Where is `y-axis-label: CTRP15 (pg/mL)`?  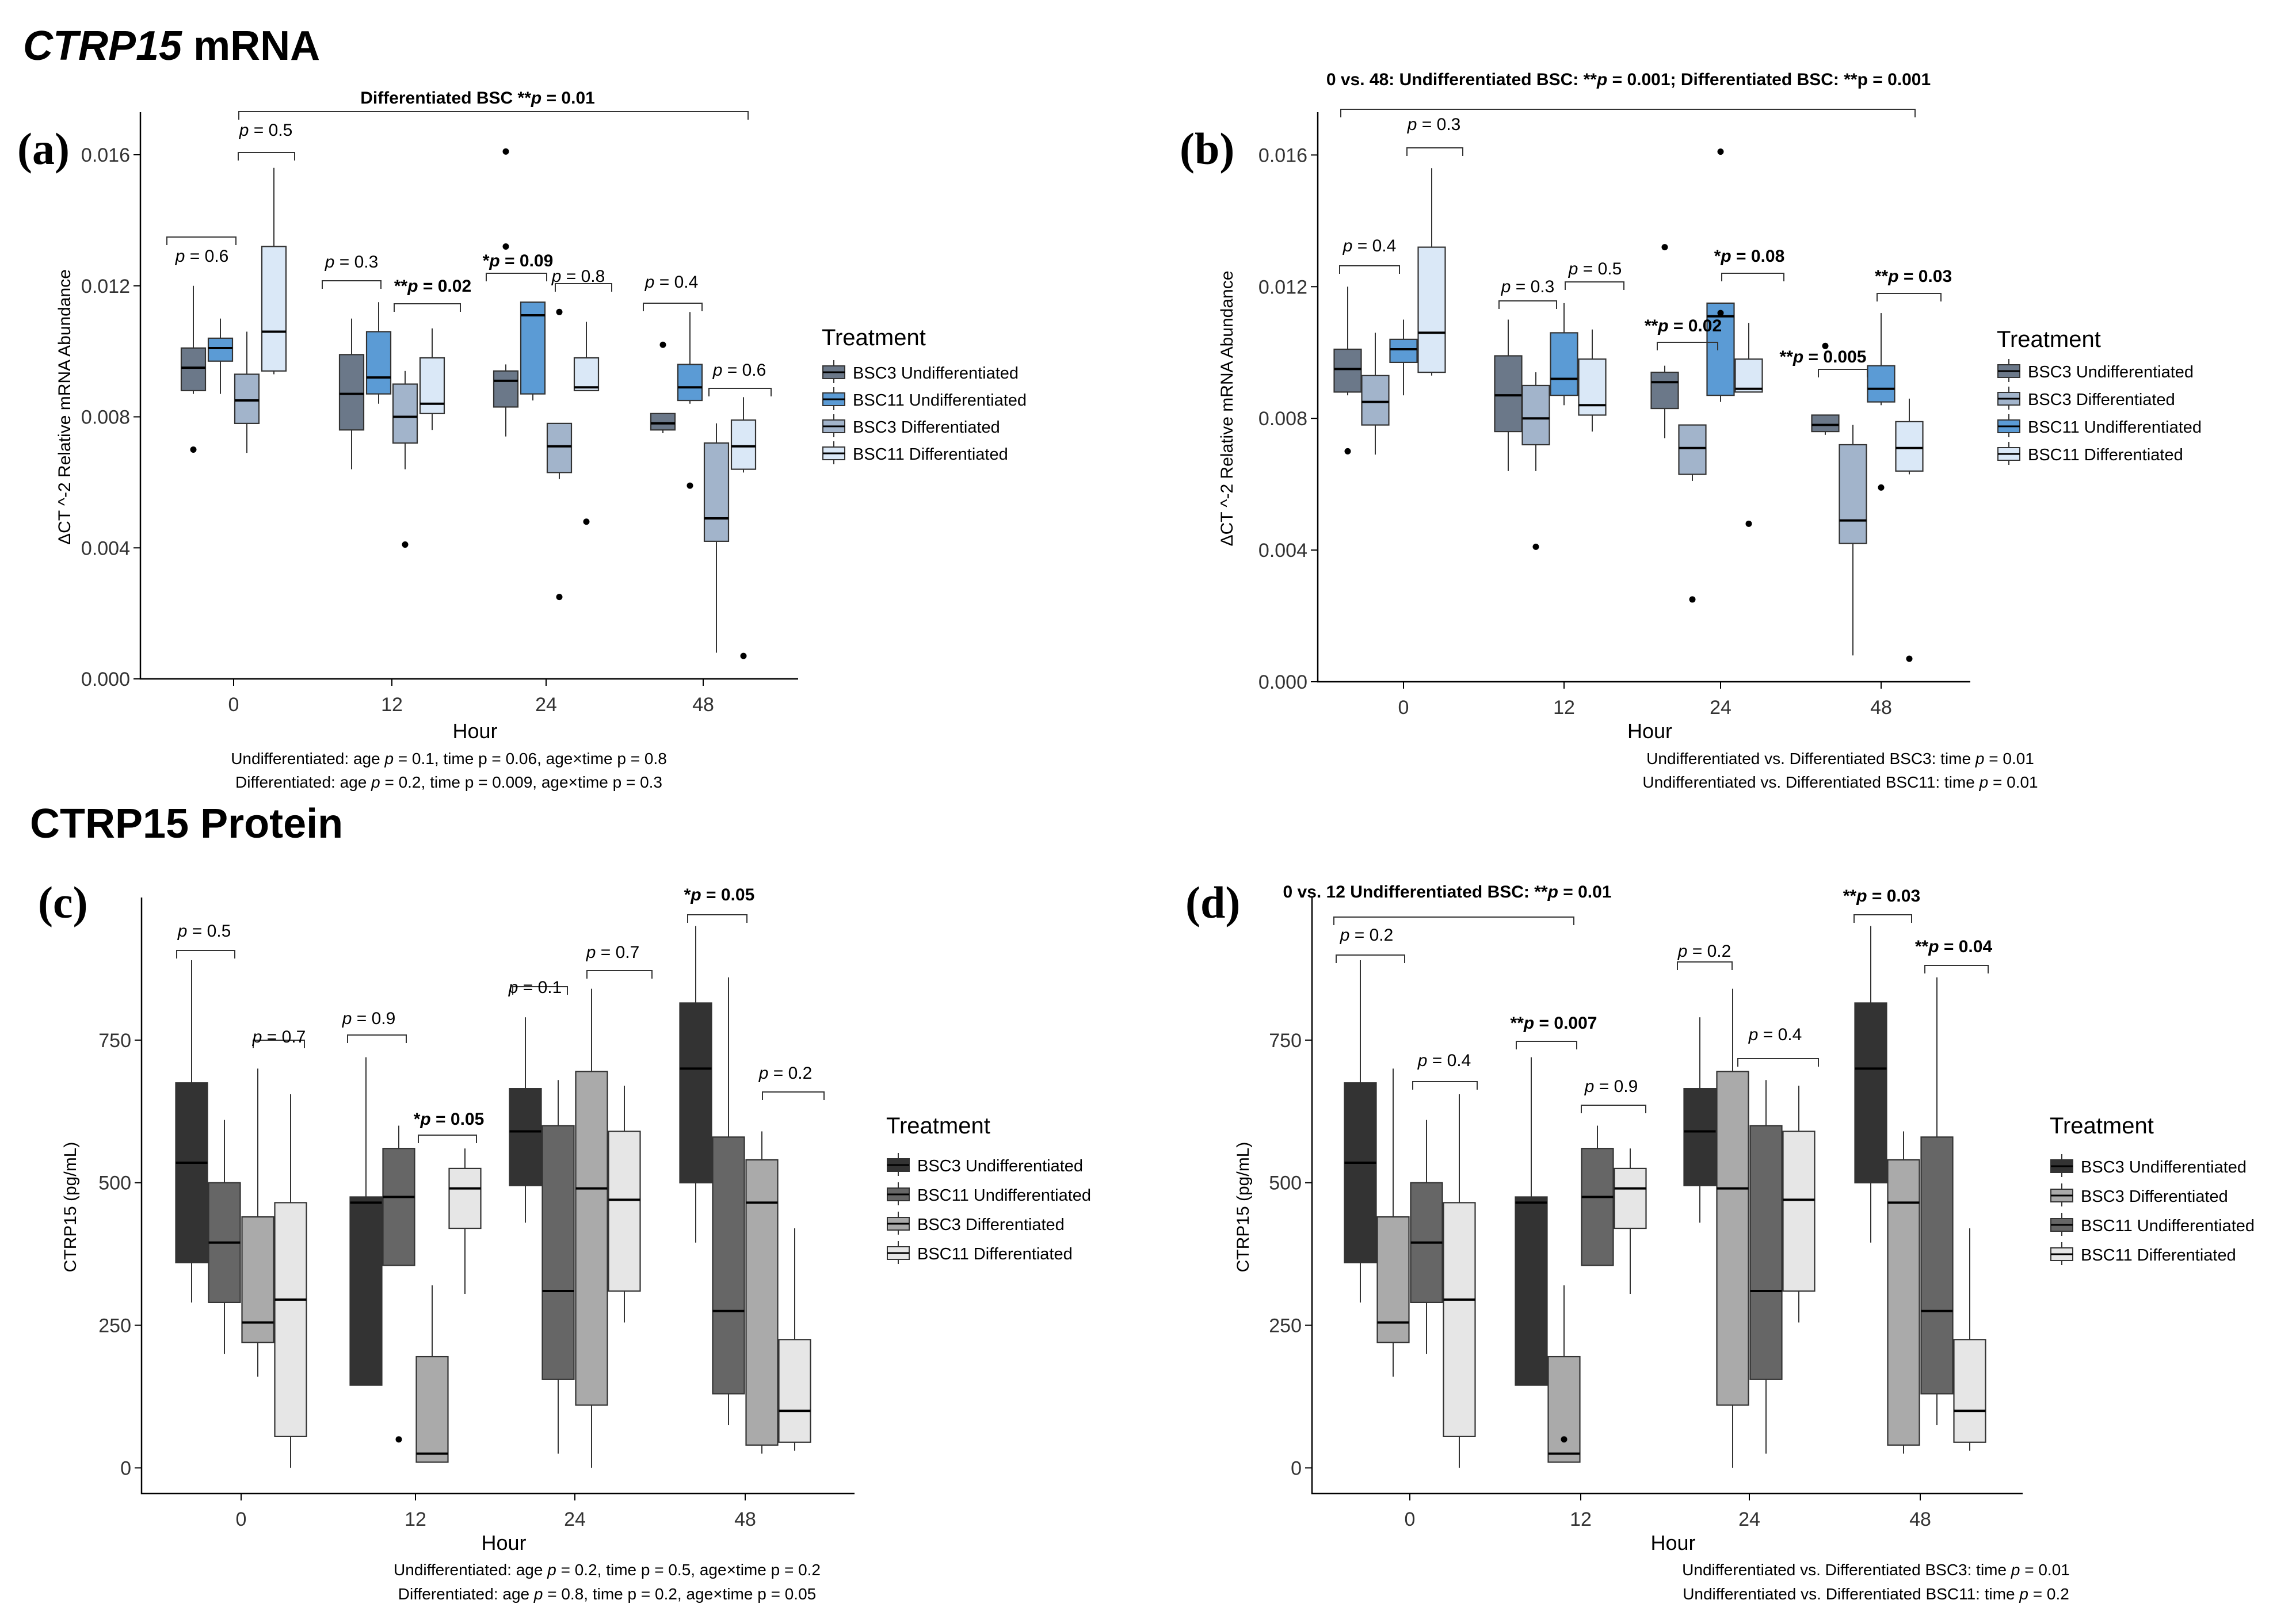 y-axis-label: CTRP15 (pg/mL) is located at coordinates (70, 1207).